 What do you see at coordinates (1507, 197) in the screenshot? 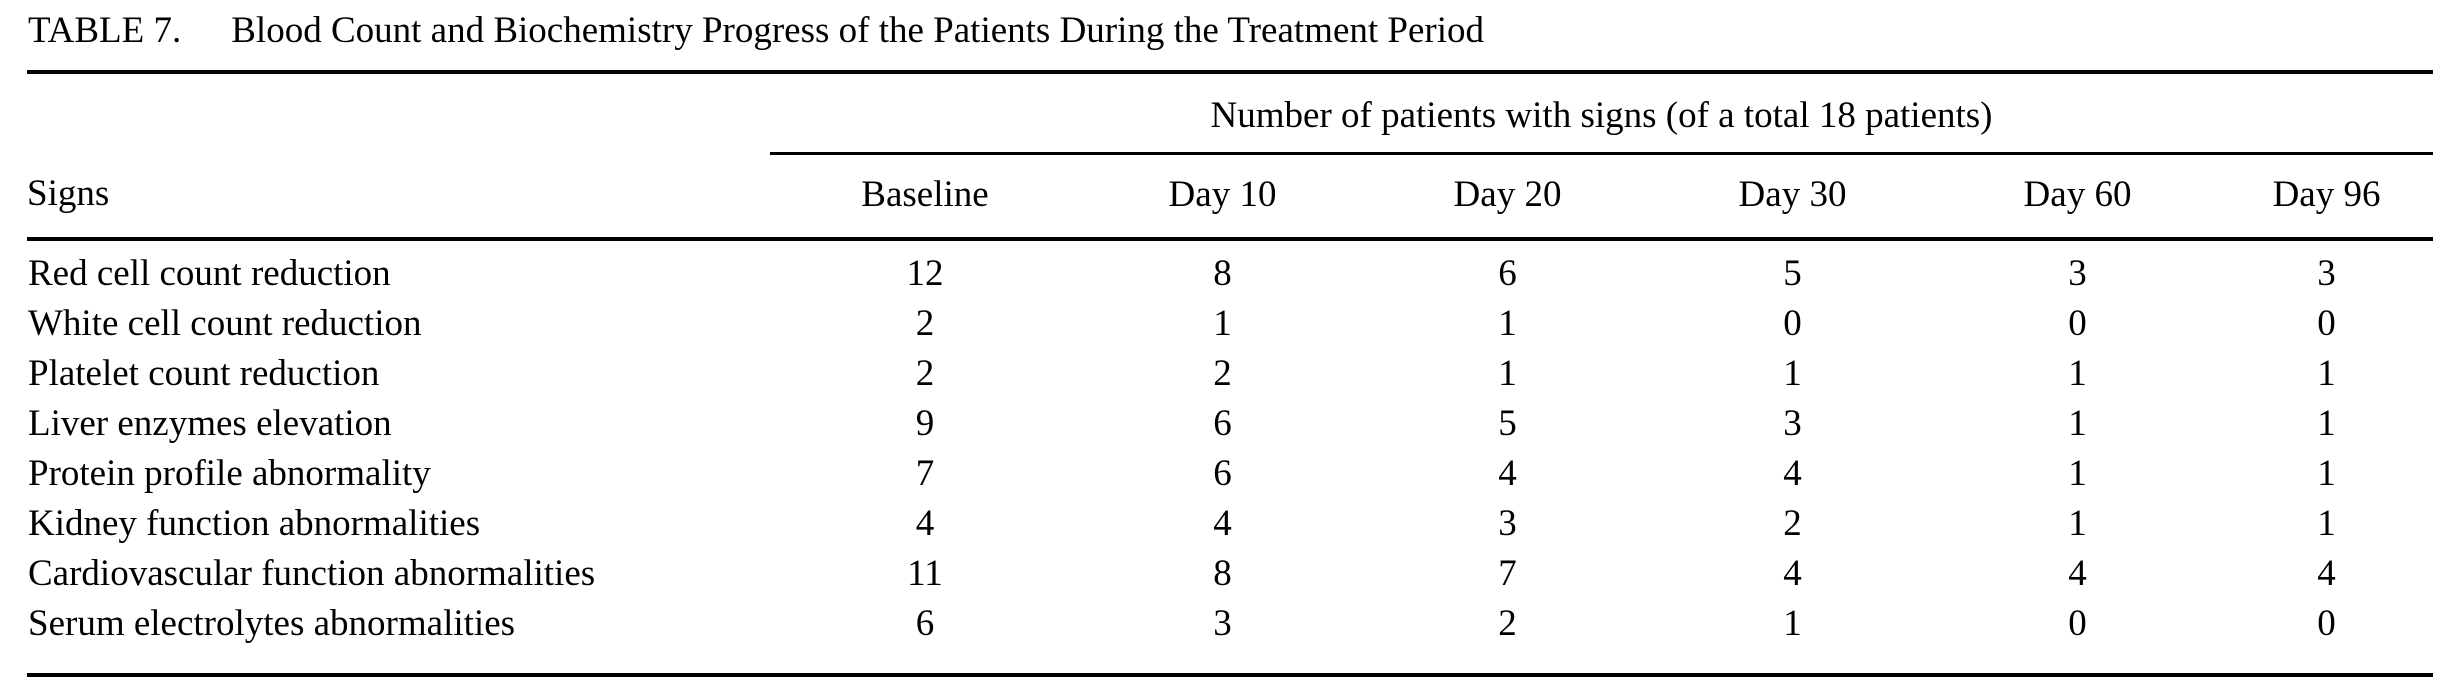
I see `column-header-day20: Day 20` at bounding box center [1507, 197].